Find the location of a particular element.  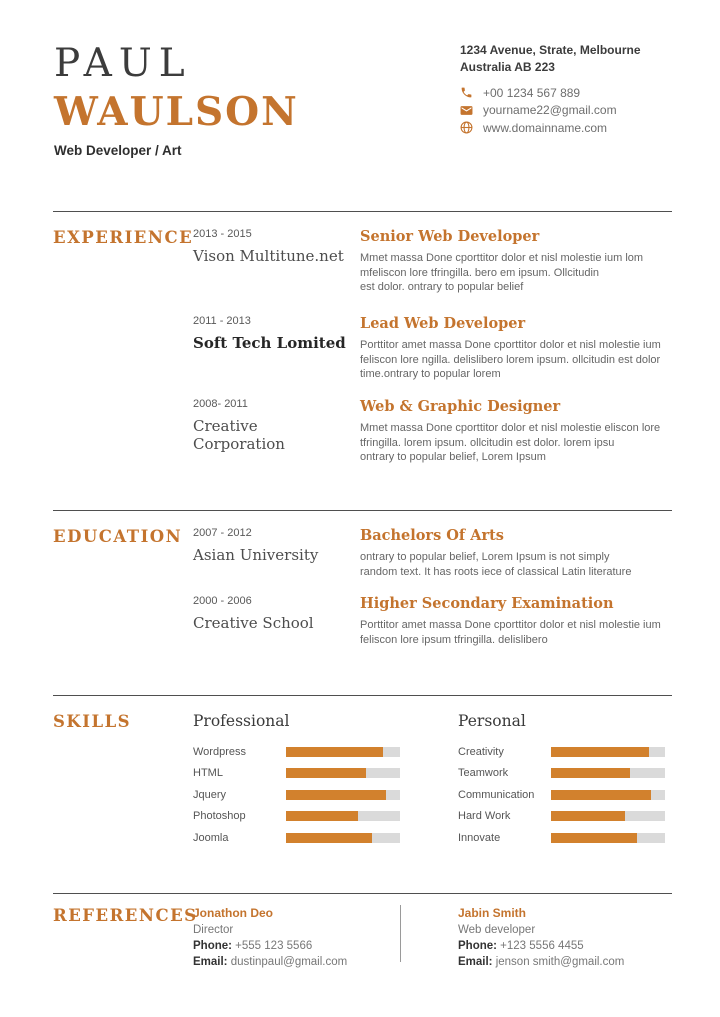

skill-row: Communication is located at coordinates (561, 795).